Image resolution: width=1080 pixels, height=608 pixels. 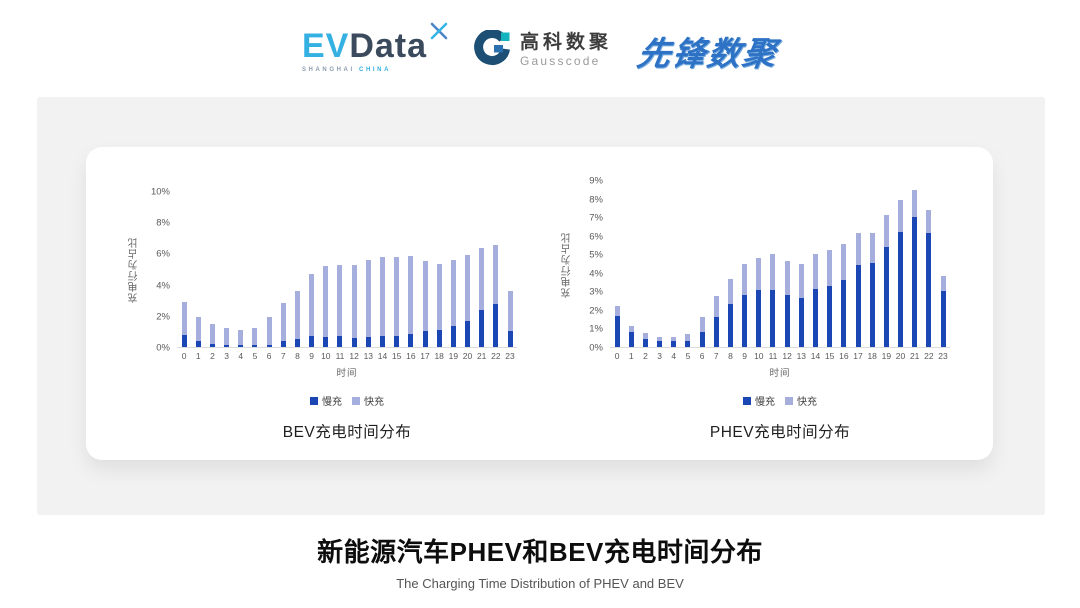 What do you see at coordinates (674, 356) in the screenshot?
I see `x-tick-label: 4` at bounding box center [674, 356].